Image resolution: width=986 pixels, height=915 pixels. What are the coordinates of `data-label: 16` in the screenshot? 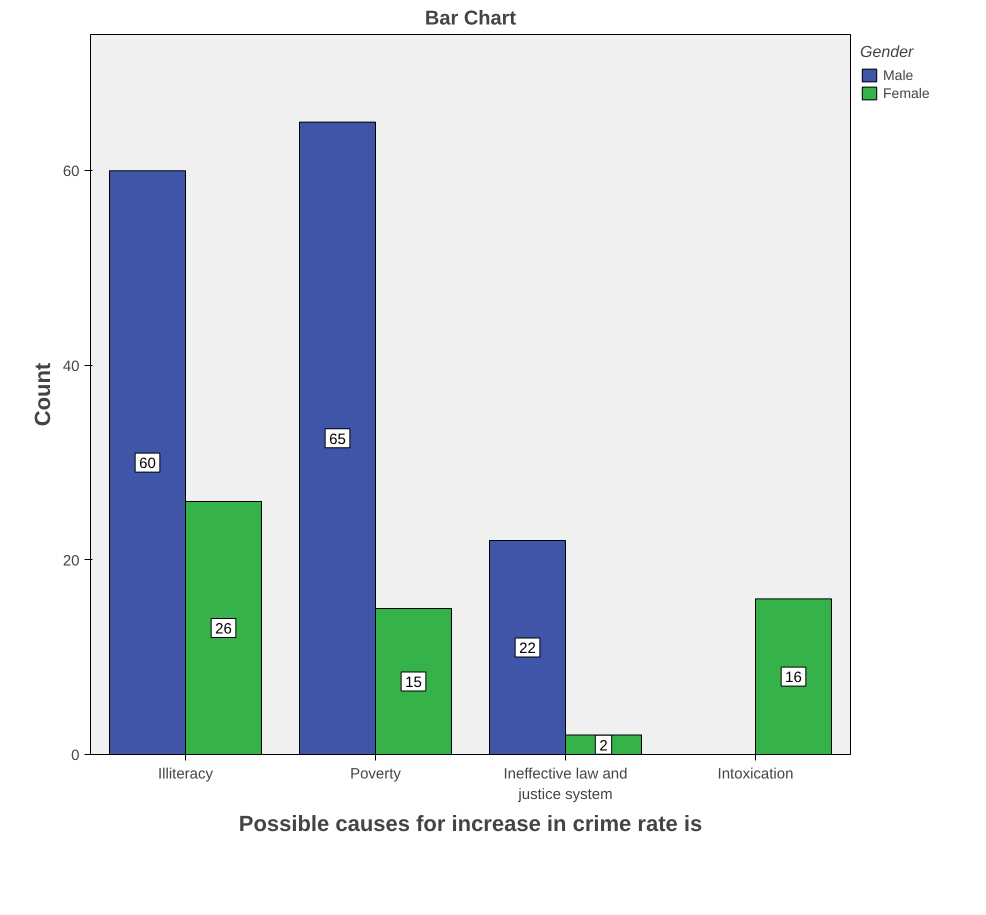 It's located at (793, 677).